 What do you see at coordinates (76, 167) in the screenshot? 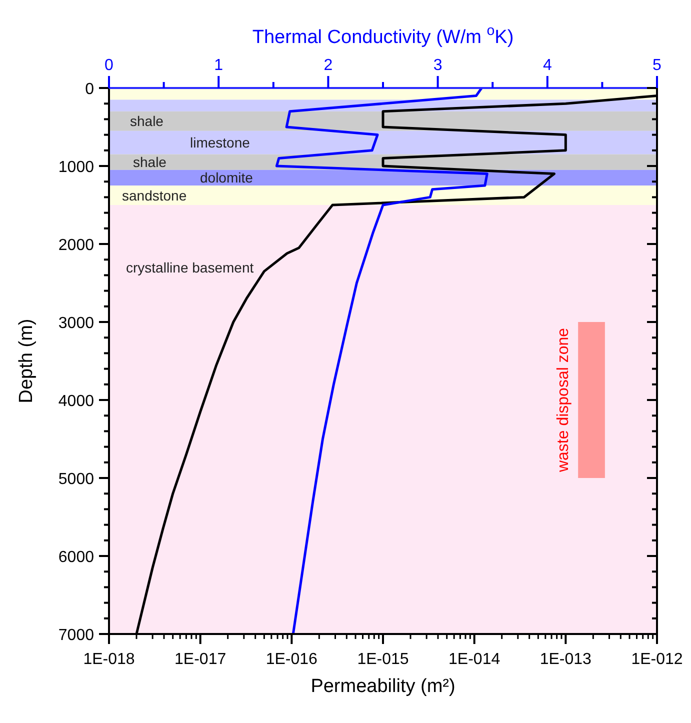
I see `y-tick-label: 1000` at bounding box center [76, 167].